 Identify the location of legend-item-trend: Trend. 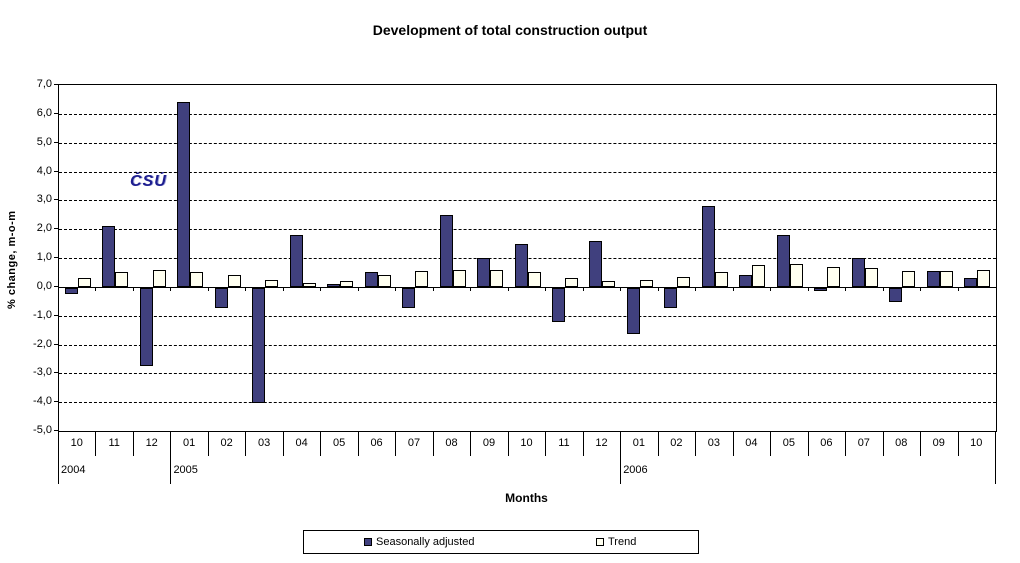
(616, 542).